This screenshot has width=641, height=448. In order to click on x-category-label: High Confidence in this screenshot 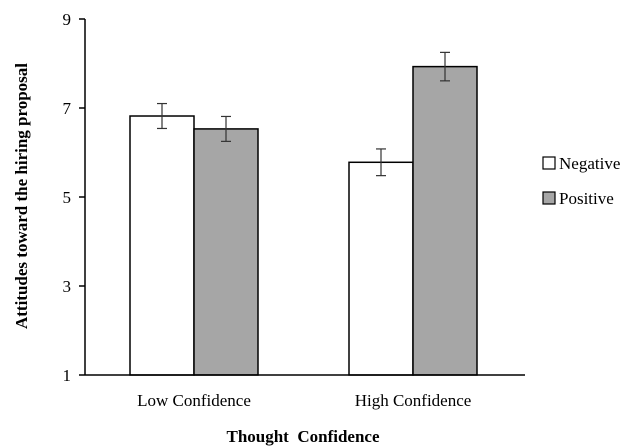, I will do `click(413, 400)`.